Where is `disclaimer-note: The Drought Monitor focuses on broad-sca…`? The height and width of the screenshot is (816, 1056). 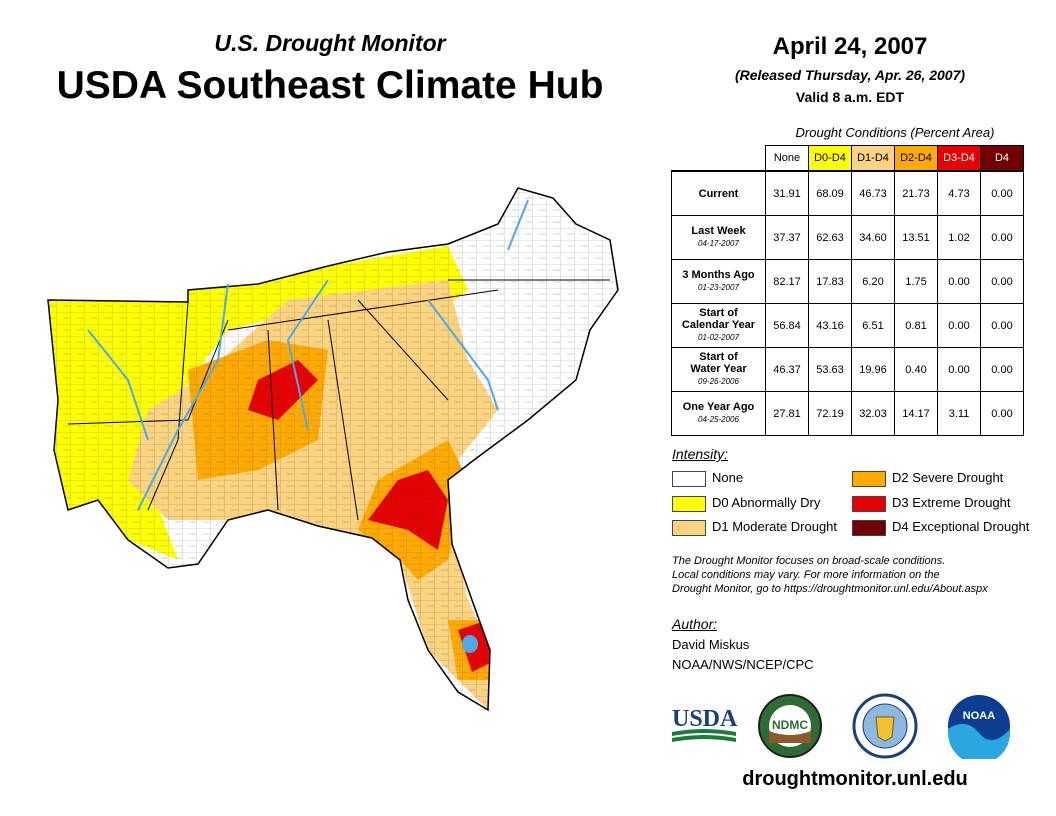
disclaimer-note: The Drought Monitor focuses on broad-sca… is located at coordinates (862, 575).